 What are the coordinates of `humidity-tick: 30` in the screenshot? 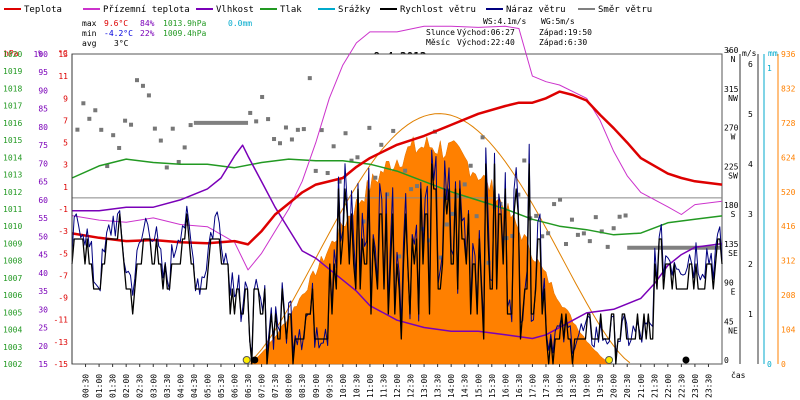 It's located at (43, 309).